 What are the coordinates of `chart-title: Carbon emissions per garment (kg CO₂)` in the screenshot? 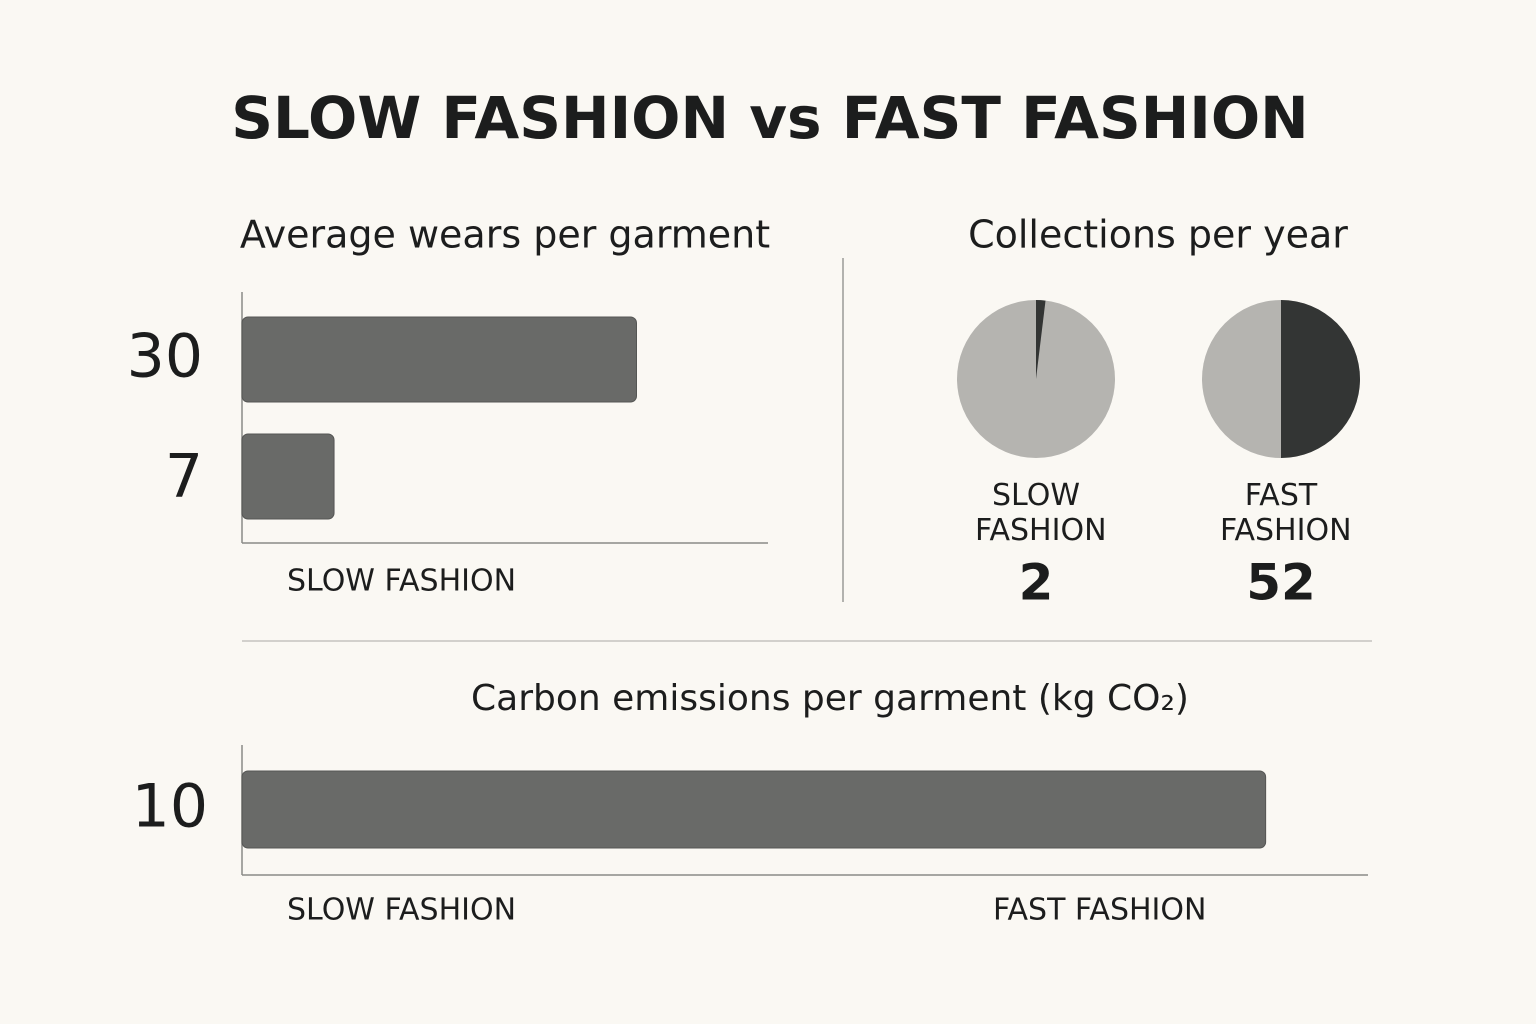 It's located at (830, 698).